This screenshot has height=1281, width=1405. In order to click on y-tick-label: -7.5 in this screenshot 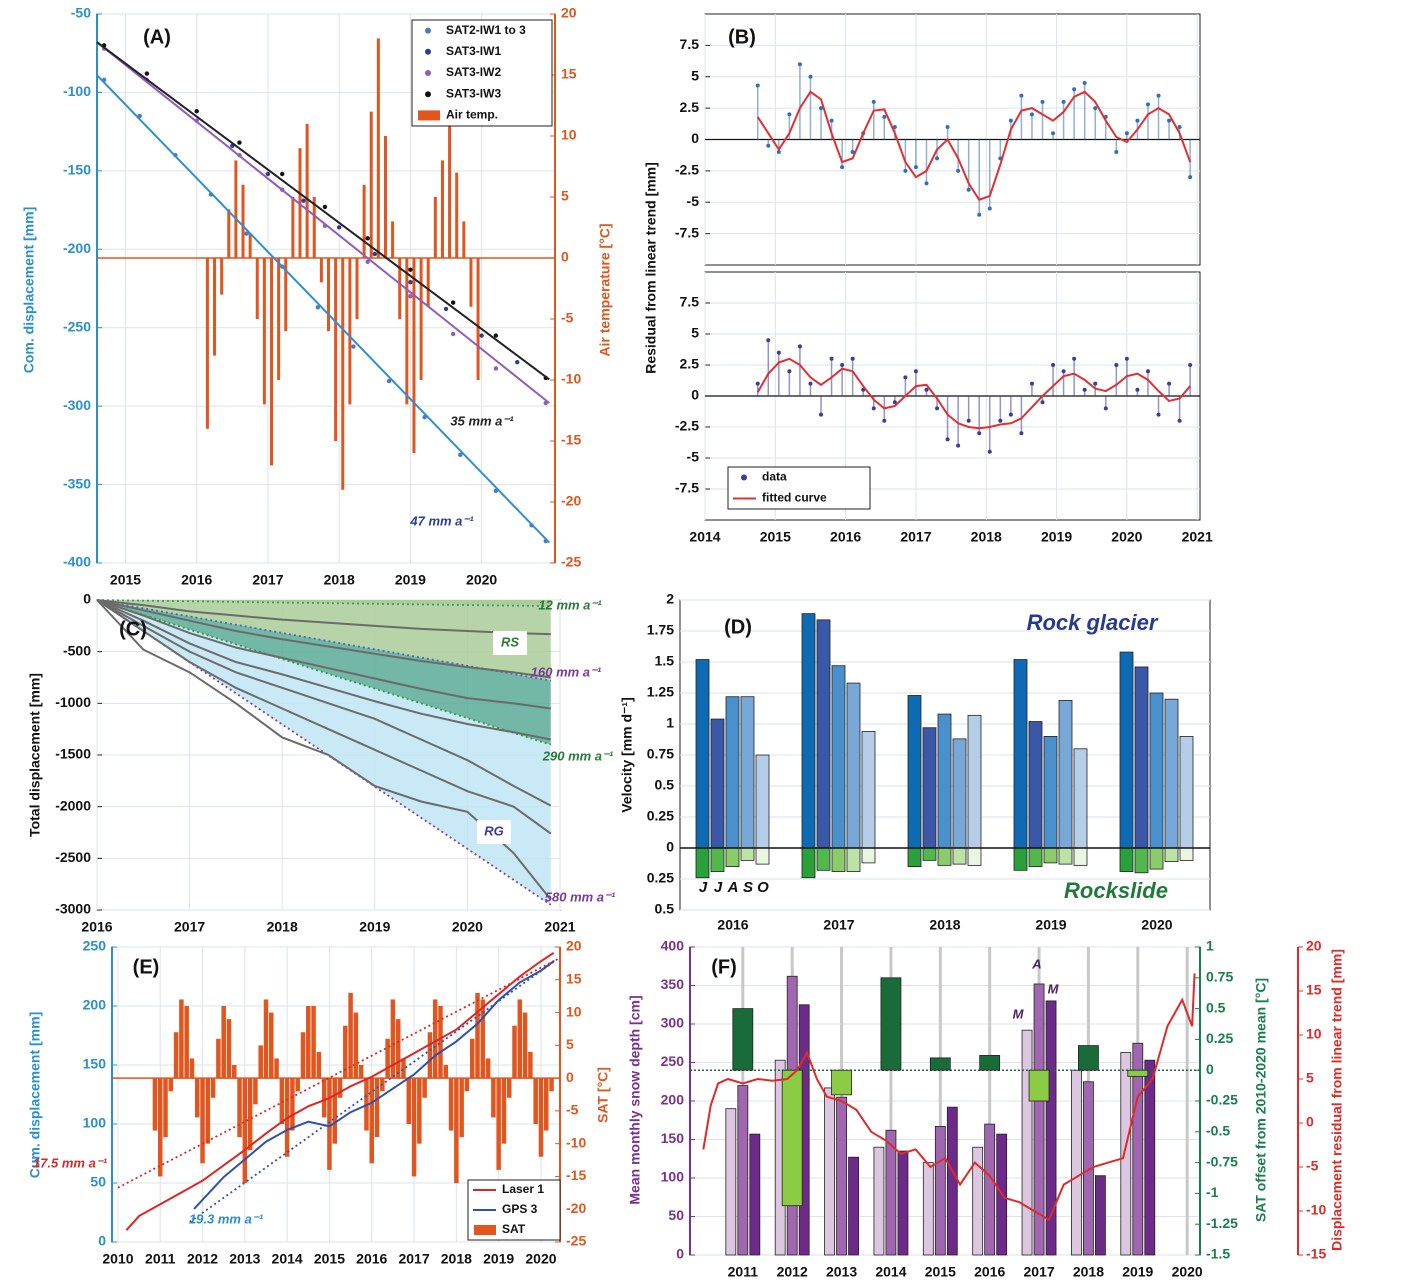, I will do `click(687, 488)`.